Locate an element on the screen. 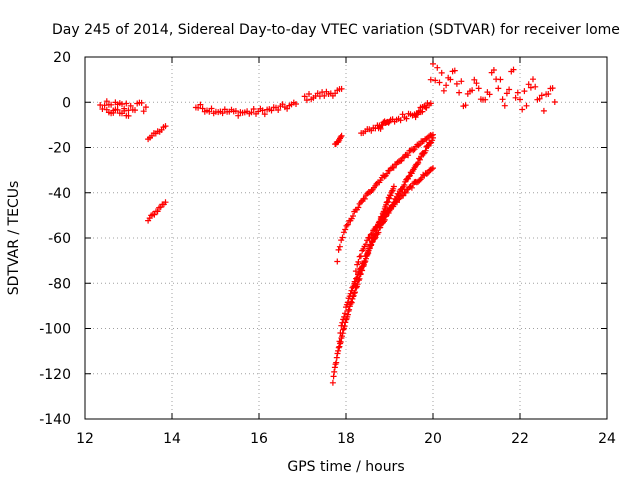  series-seg-c is located at coordinates (157, 211).